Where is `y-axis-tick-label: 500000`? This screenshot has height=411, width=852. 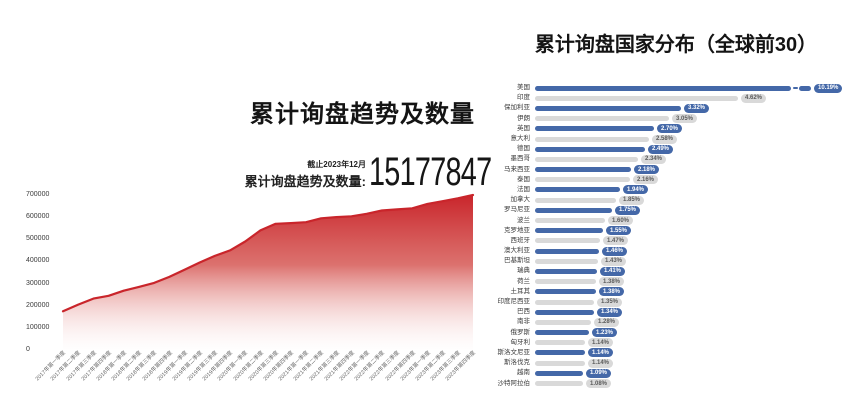 y-axis-tick-label: 500000 is located at coordinates (38, 239).